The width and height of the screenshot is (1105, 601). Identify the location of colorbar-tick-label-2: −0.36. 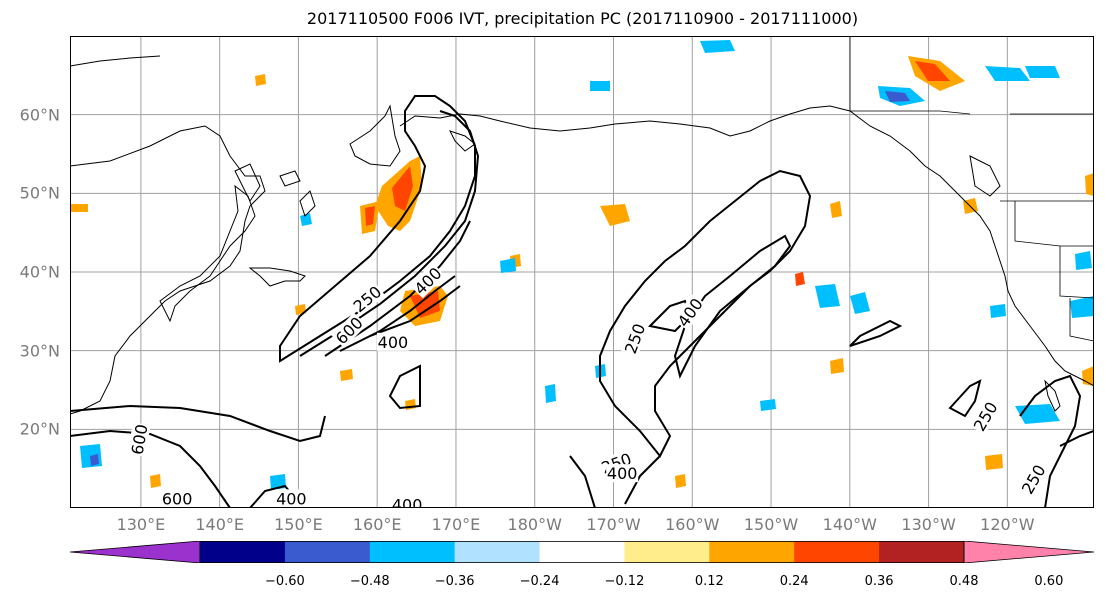
(454, 581).